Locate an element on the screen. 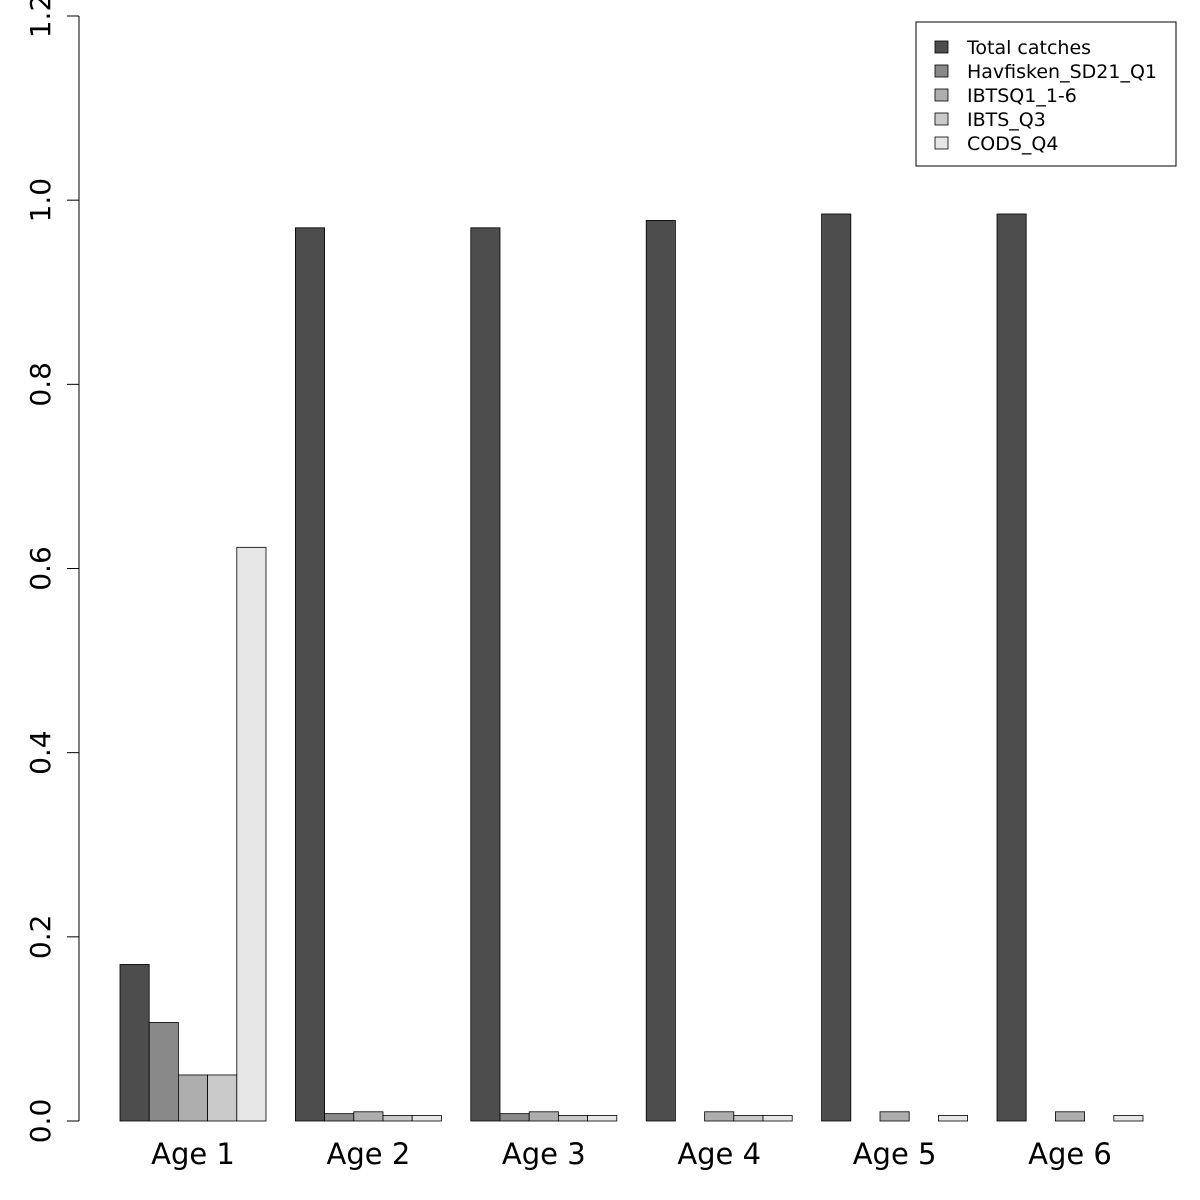 The height and width of the screenshot is (1200, 1200). bar-age-4-cods-q4 is located at coordinates (777, 1118).